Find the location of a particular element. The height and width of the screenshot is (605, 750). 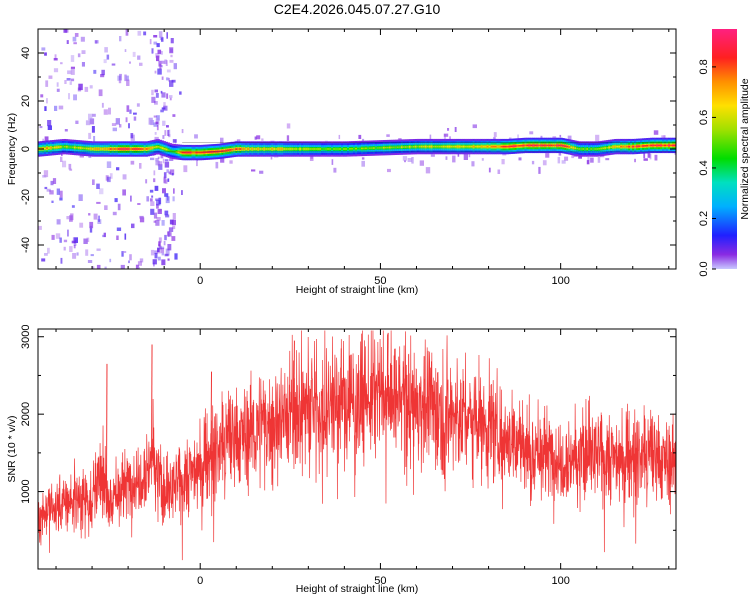

snr-ytick-label: 3000 is located at coordinates (26, 336).